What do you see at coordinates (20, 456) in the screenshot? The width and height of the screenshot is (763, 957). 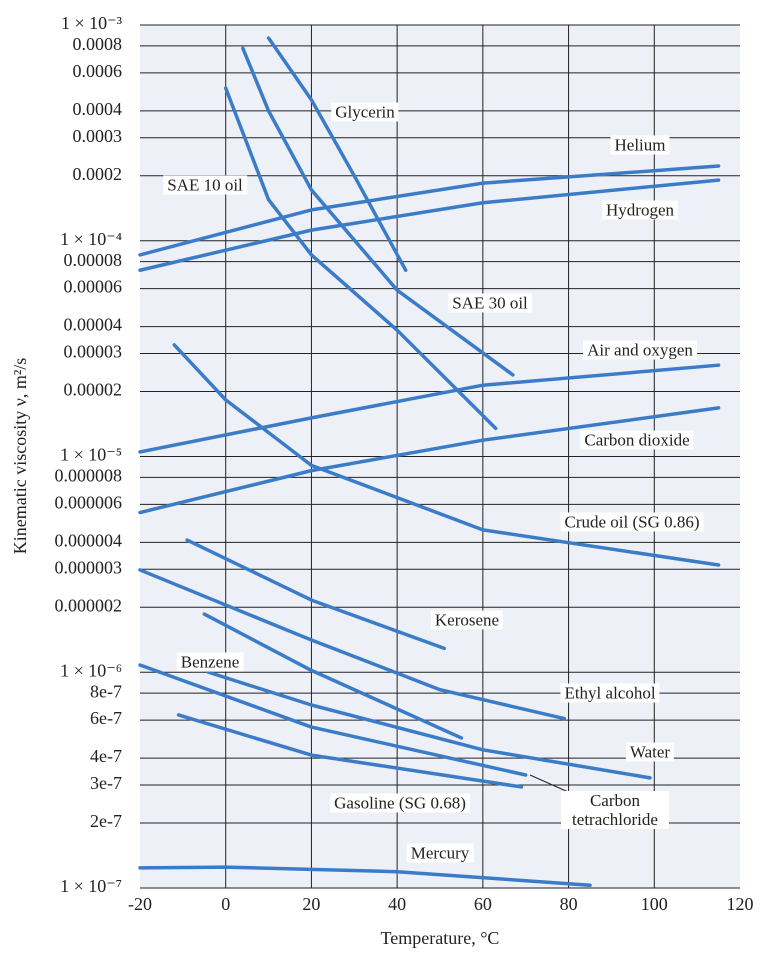 I see `y-axis-label: Kinematic viscosity ν, m²/s` at bounding box center [20, 456].